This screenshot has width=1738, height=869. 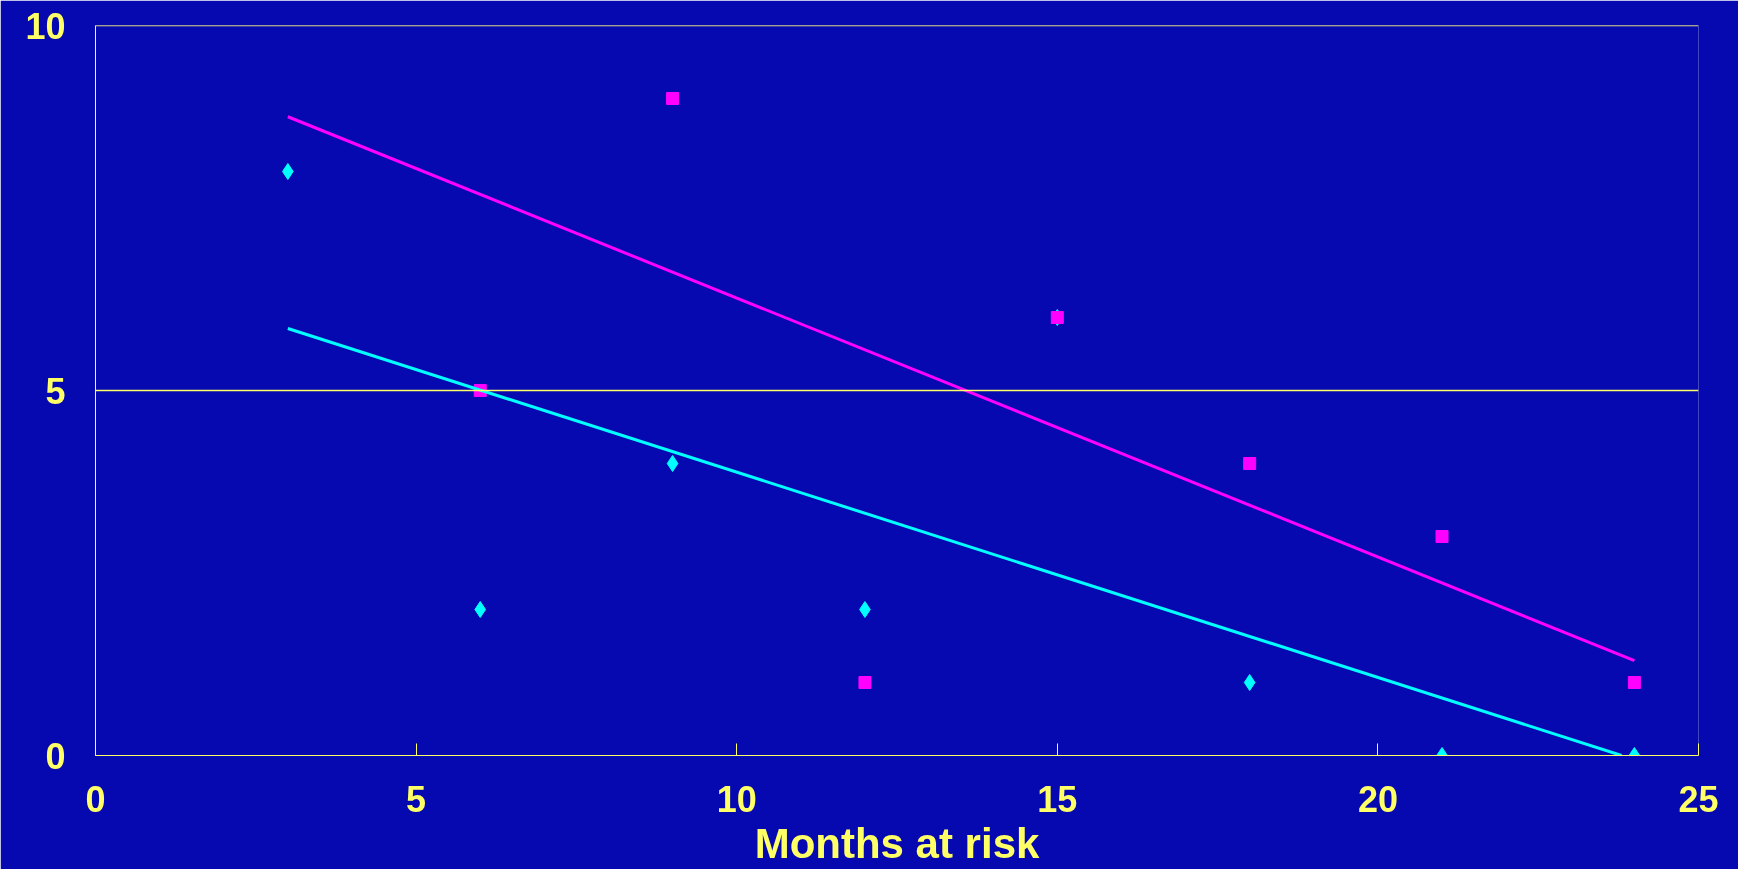 What do you see at coordinates (897, 843) in the screenshot?
I see `x-axis-title: Months at risk` at bounding box center [897, 843].